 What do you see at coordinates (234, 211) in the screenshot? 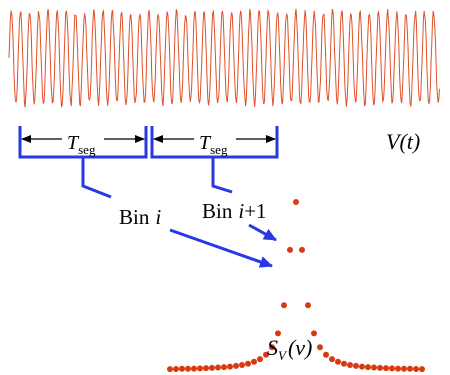
I see `bin-i-plus-1-label: Bin i+1` at bounding box center [234, 211].